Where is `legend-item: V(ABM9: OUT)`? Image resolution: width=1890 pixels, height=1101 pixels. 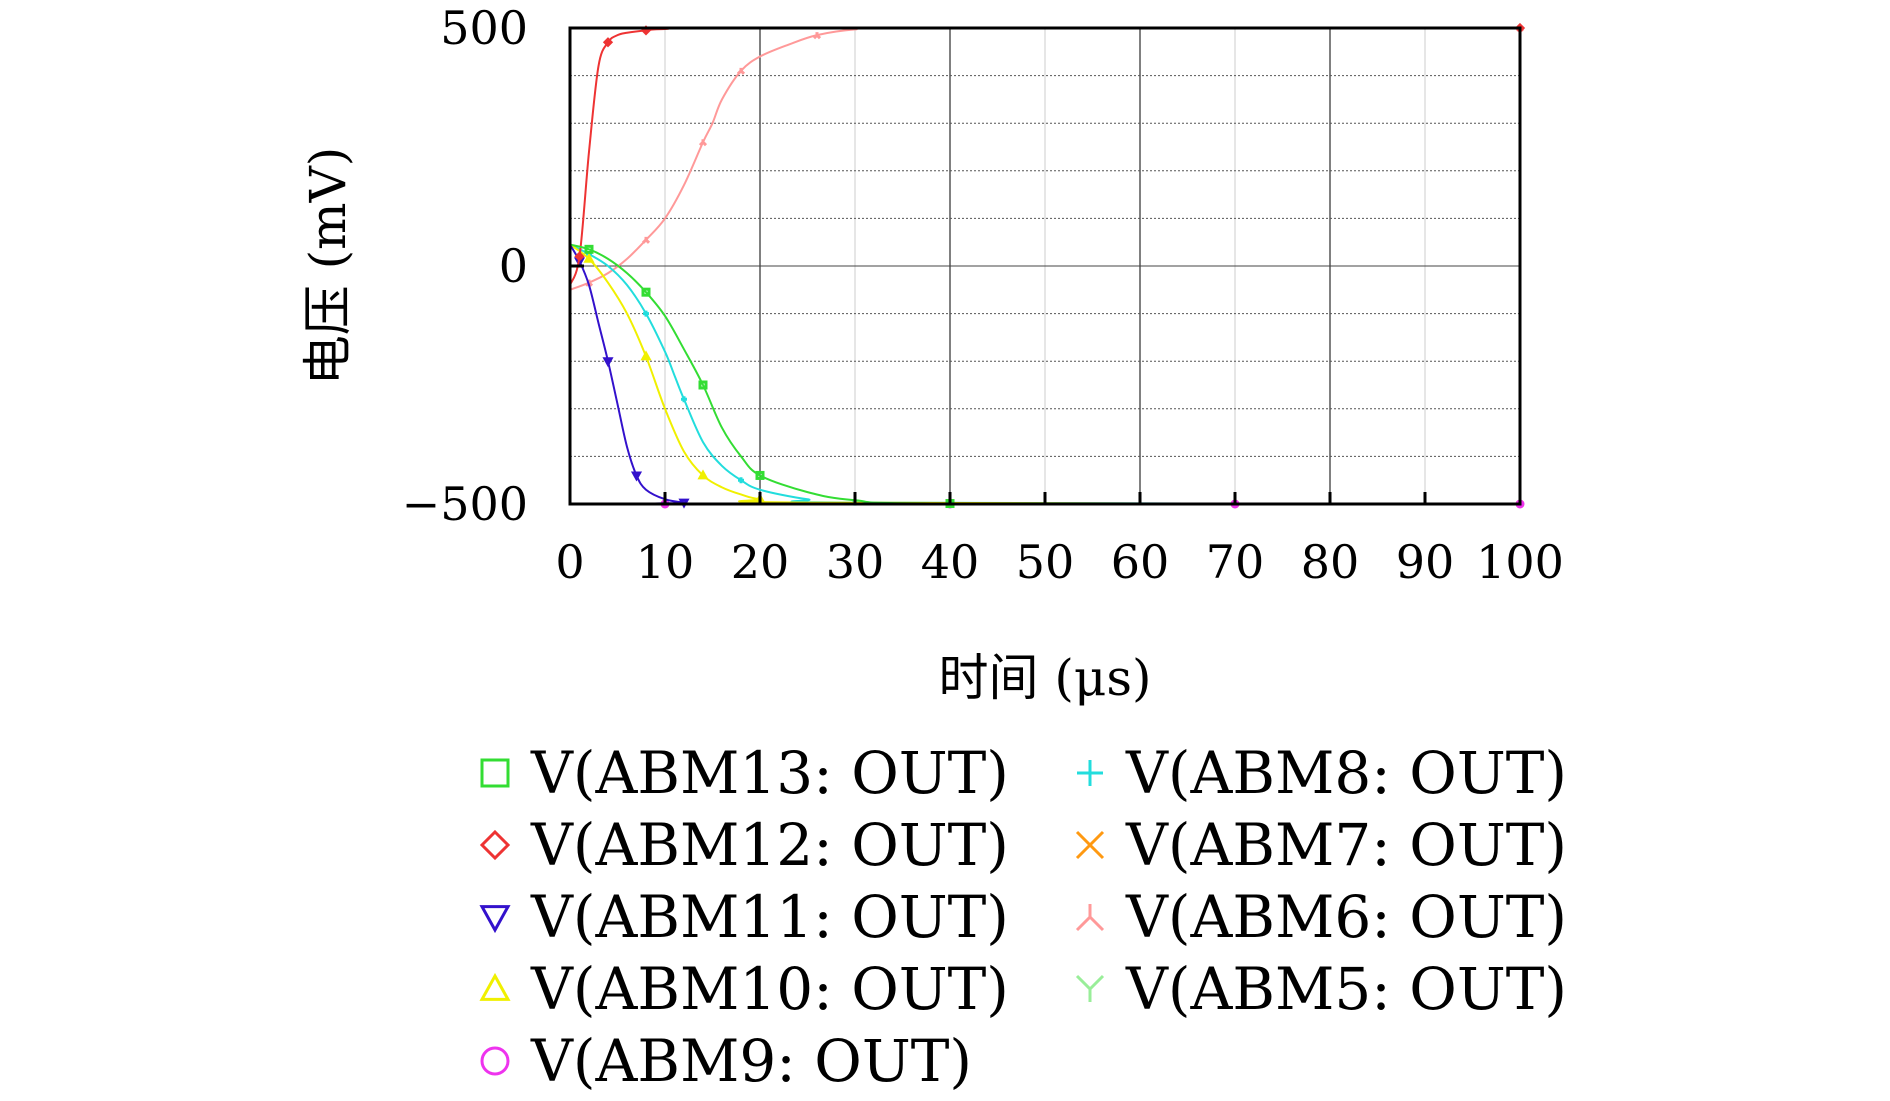 legend-item: V(ABM9: OUT) is located at coordinates (726, 1061).